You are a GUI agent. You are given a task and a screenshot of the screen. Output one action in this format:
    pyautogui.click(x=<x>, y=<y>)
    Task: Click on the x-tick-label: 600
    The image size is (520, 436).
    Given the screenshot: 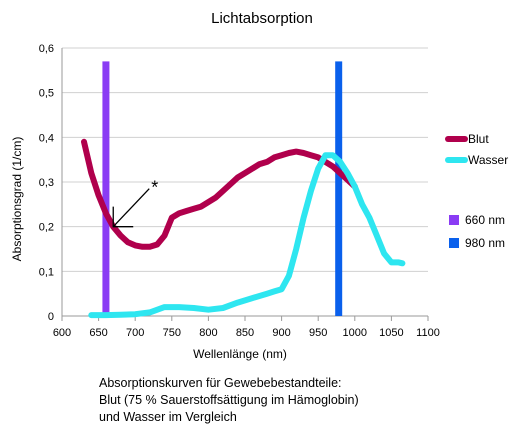 What is the action you would take?
    pyautogui.click(x=62, y=333)
    